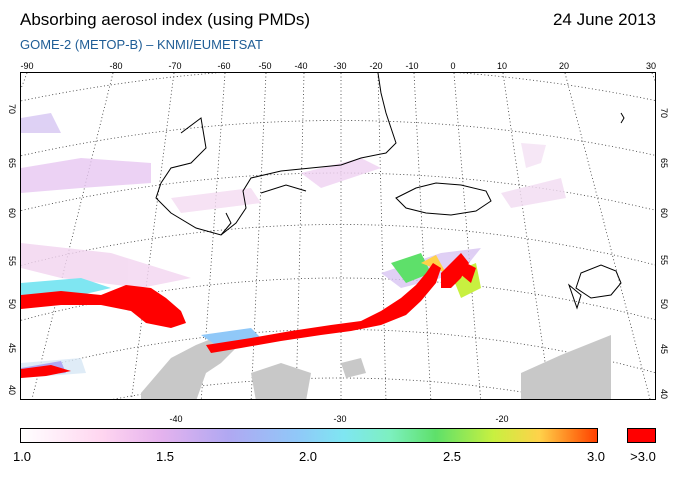 Image resolution: width=676 pixels, height=480 pixels. Describe the element at coordinates (664, 113) in the screenshot. I see `right-lat-tick: 70` at that location.